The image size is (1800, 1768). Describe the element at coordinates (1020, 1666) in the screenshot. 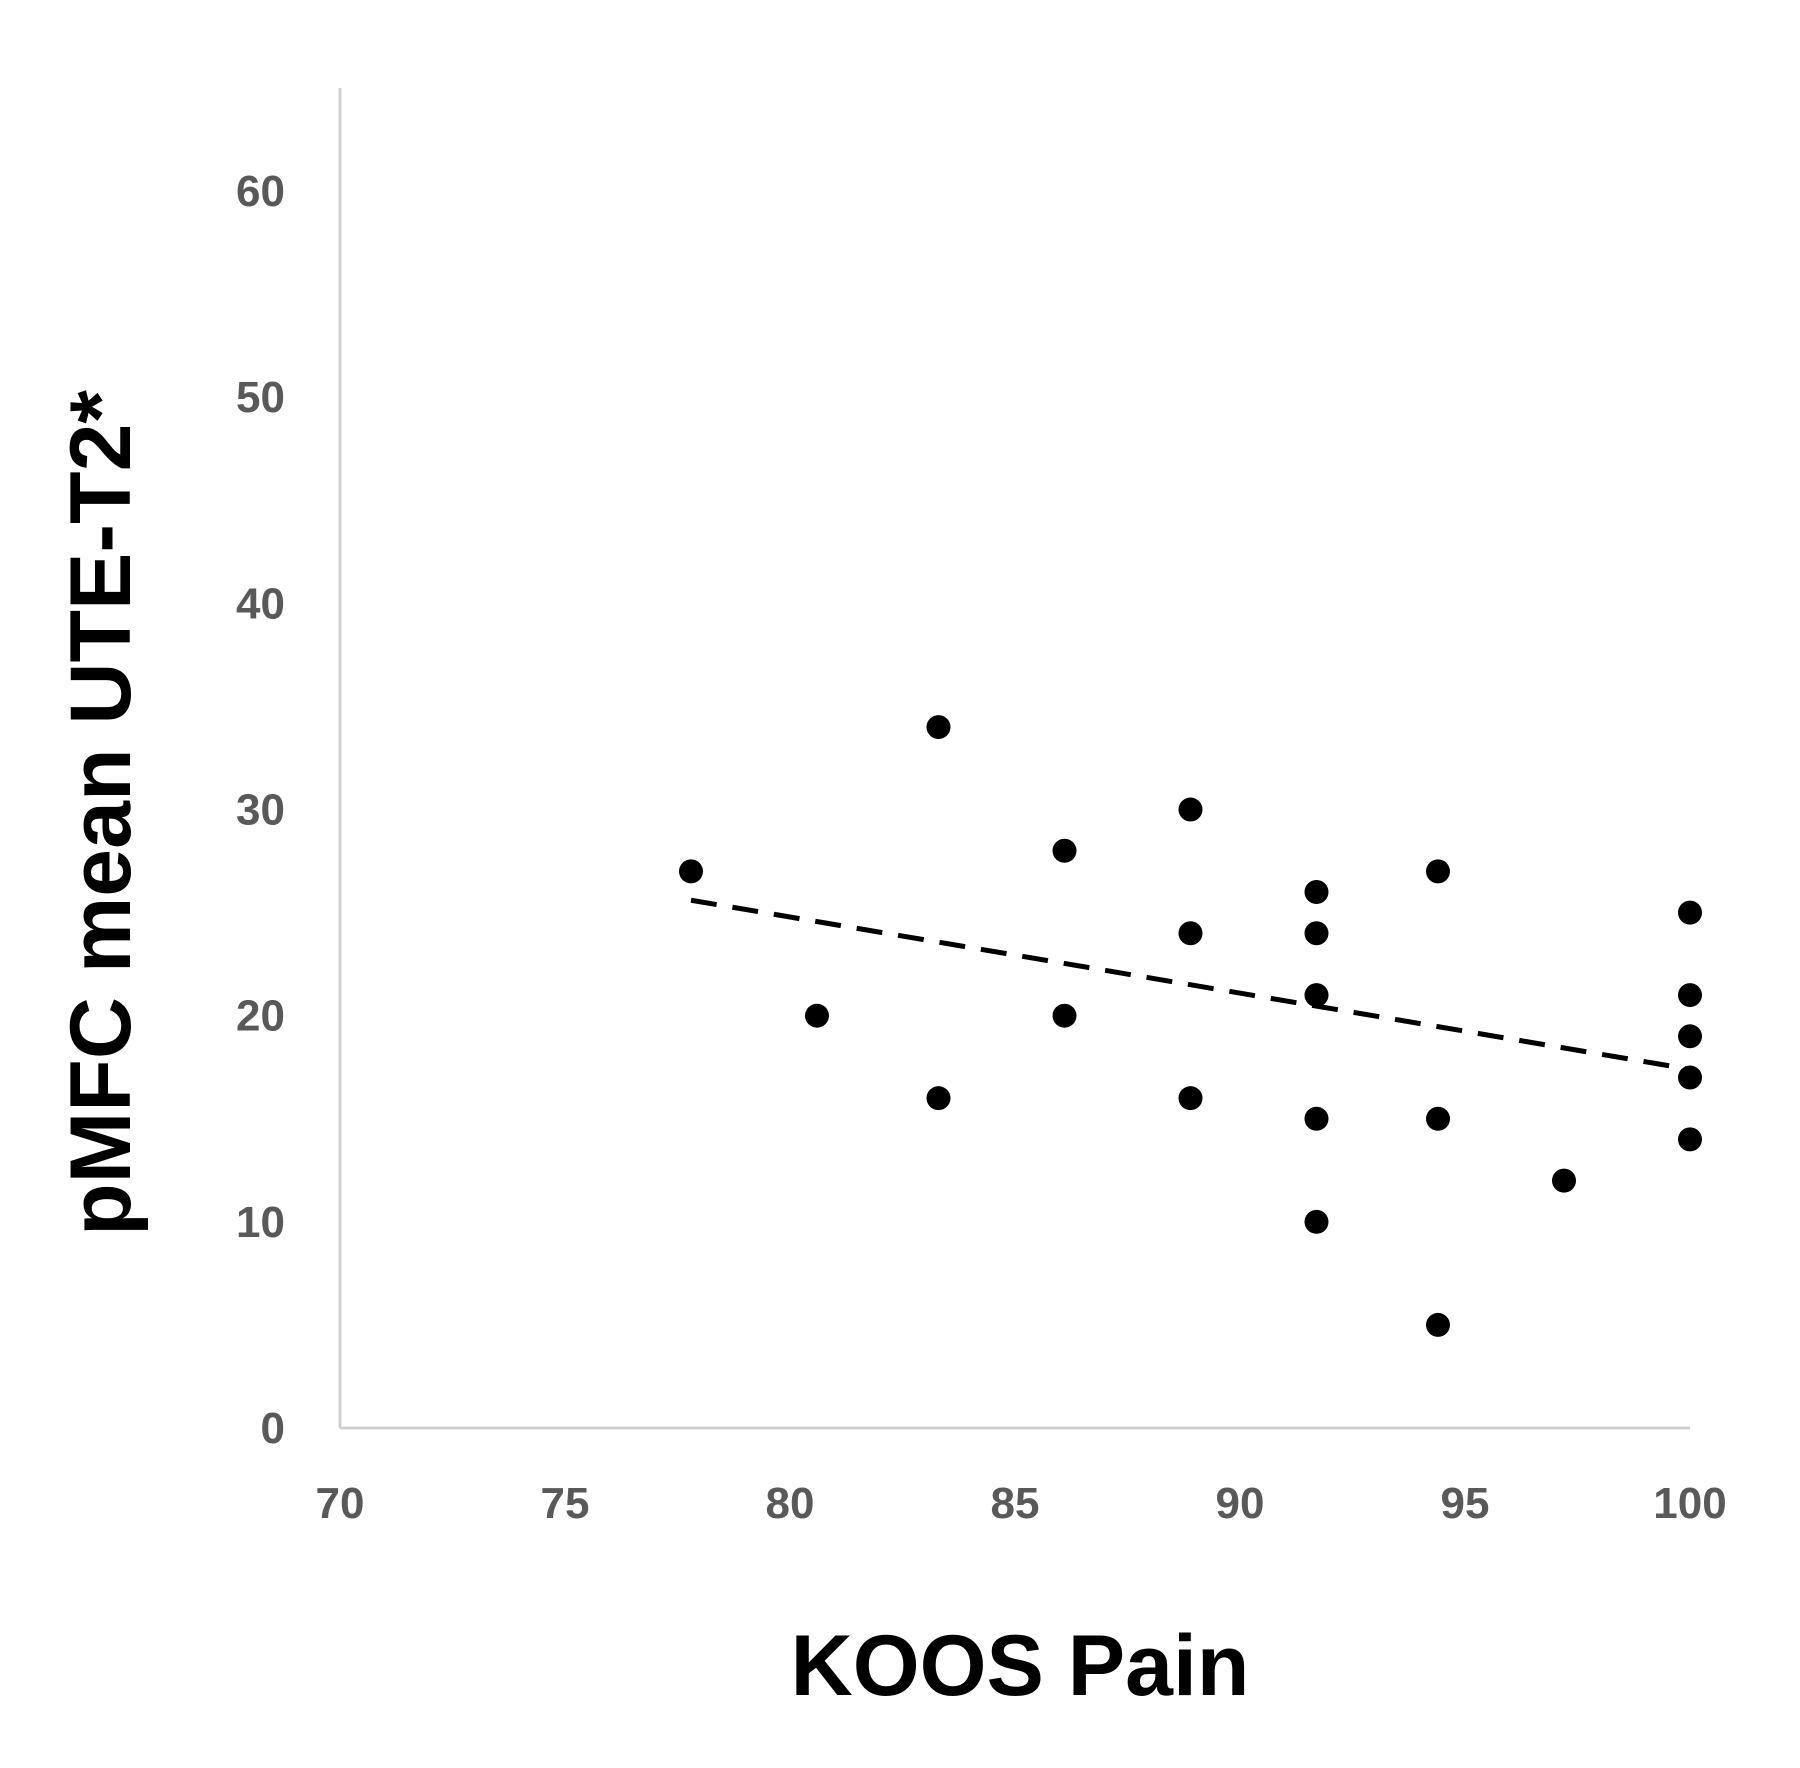

I see `x-axis-title: KOOS Pain` at that location.